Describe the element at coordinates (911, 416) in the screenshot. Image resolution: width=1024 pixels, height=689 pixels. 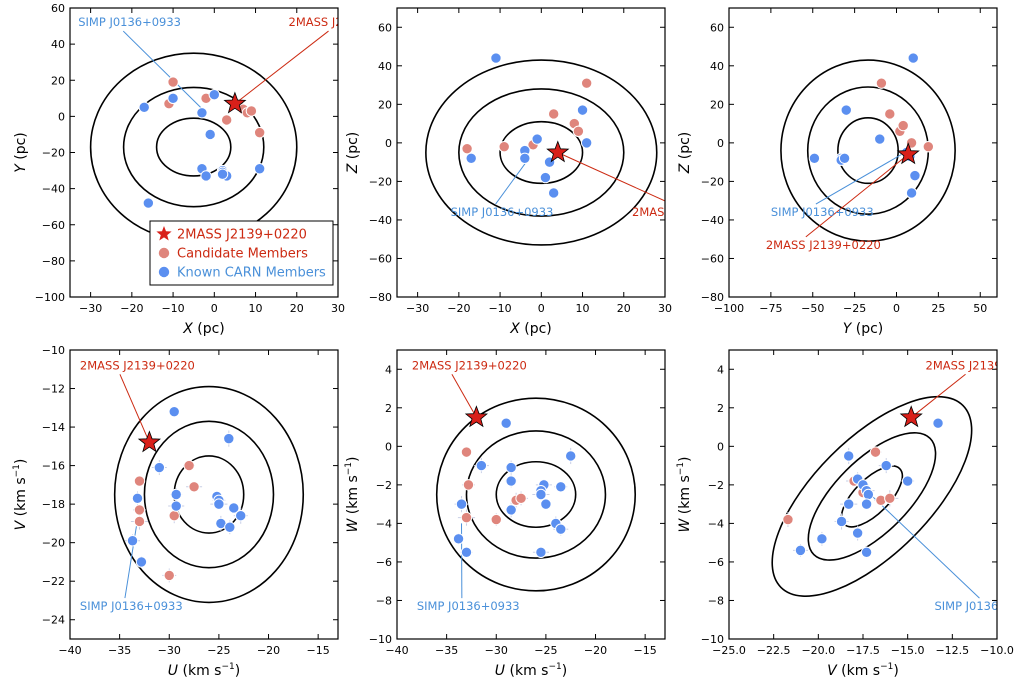
I see `target-star` at that location.